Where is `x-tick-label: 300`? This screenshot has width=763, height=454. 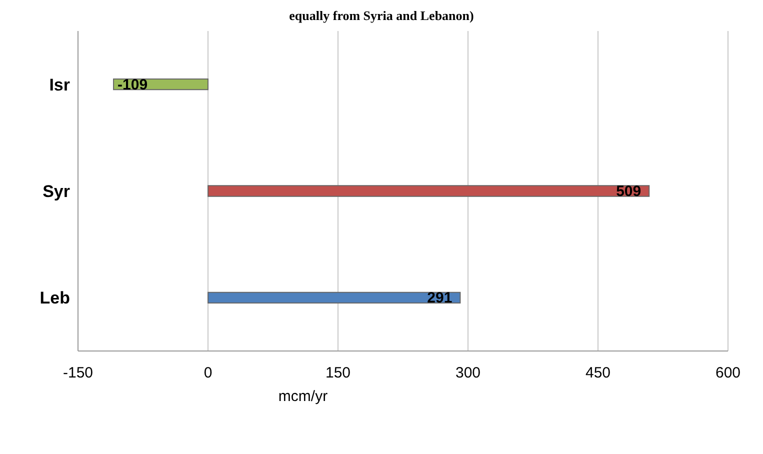 x-tick-label: 300 is located at coordinates (468, 373).